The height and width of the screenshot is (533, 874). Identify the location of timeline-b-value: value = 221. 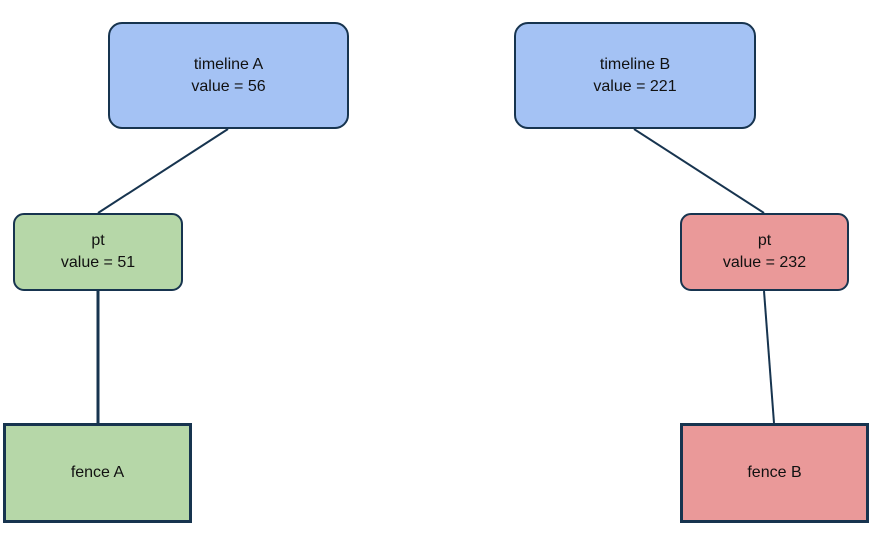
(635, 86).